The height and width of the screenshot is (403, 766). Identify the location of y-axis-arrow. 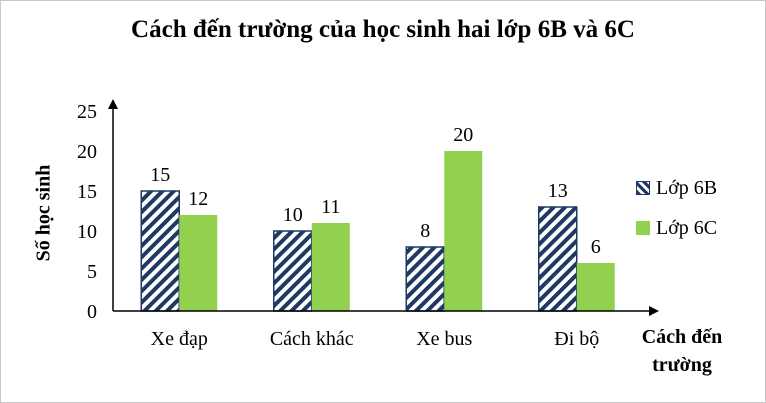
(113, 104).